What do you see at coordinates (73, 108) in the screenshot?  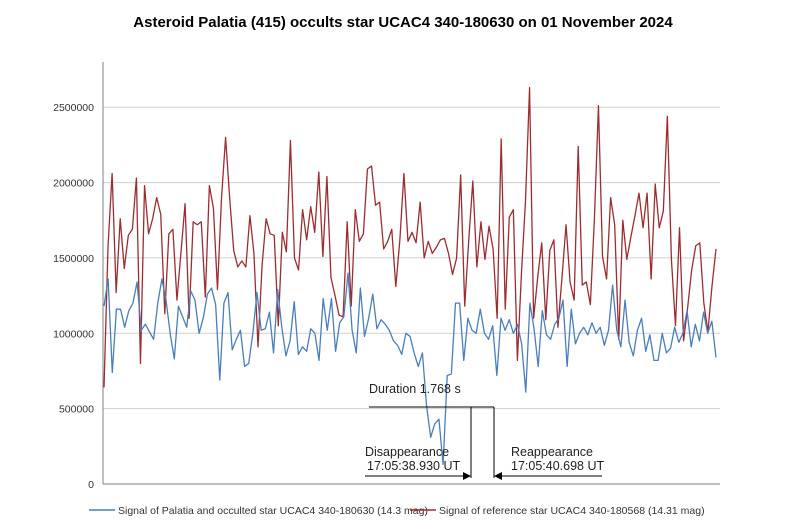 I see `y-tick-label: 2500000` at bounding box center [73, 108].